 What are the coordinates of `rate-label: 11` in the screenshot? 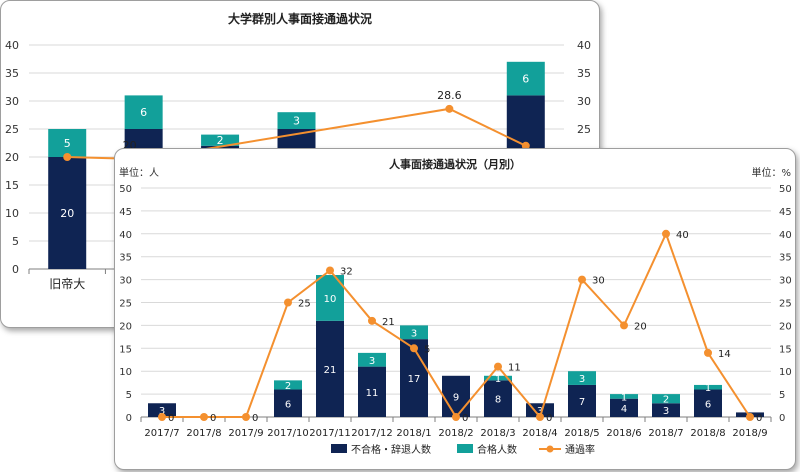 It's located at (514, 368).